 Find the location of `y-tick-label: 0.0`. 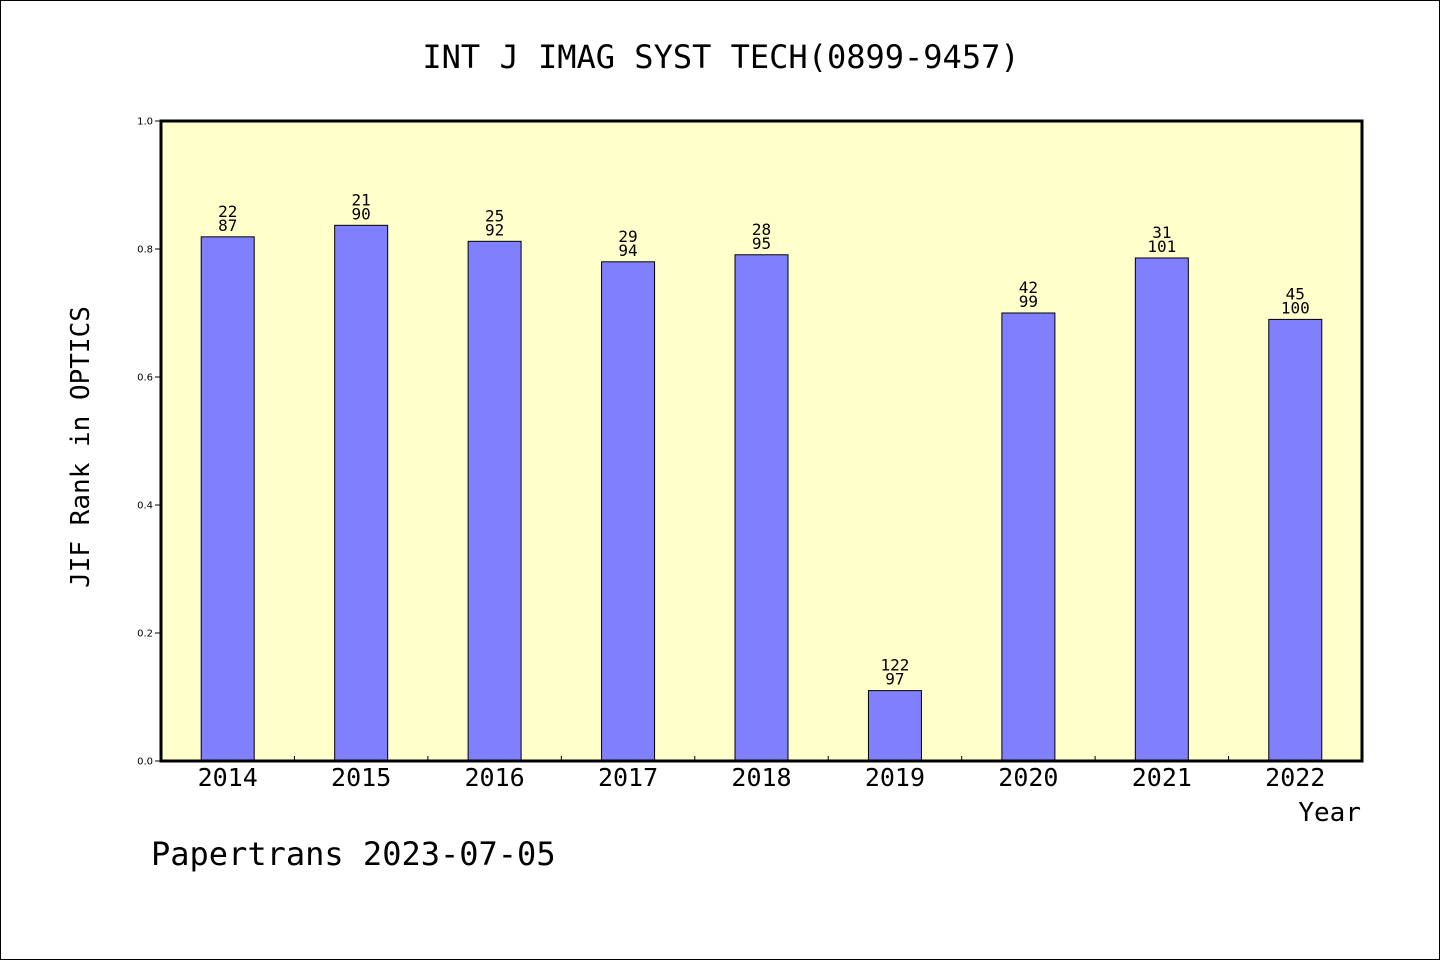

y-tick-label: 0.0 is located at coordinates (145, 762).